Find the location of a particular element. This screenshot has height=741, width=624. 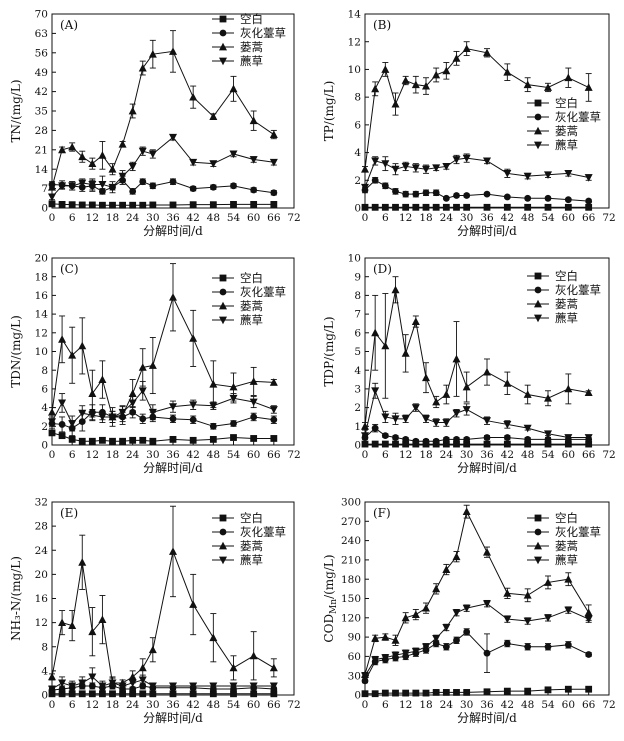

legend-label: 空白 is located at coordinates (251, 19).